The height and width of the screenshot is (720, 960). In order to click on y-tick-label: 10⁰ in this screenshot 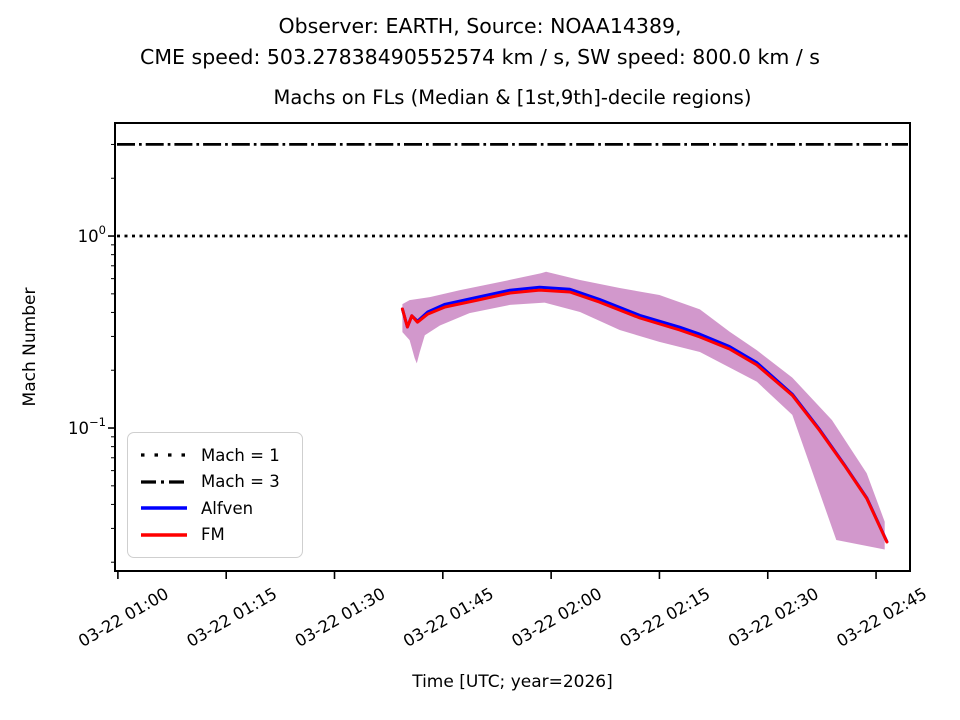, I will do `click(92, 234)`.